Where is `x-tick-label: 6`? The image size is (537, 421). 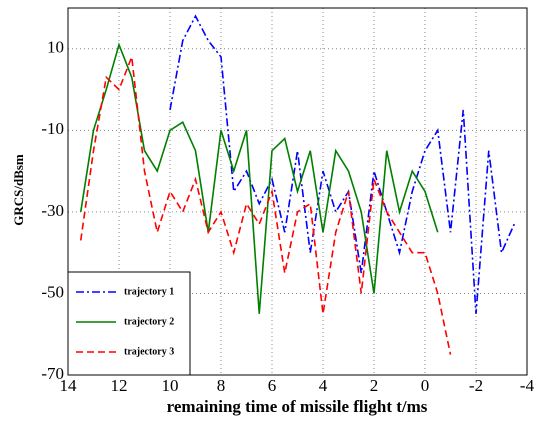
x-tick-label: 6 is located at coordinates (272, 385).